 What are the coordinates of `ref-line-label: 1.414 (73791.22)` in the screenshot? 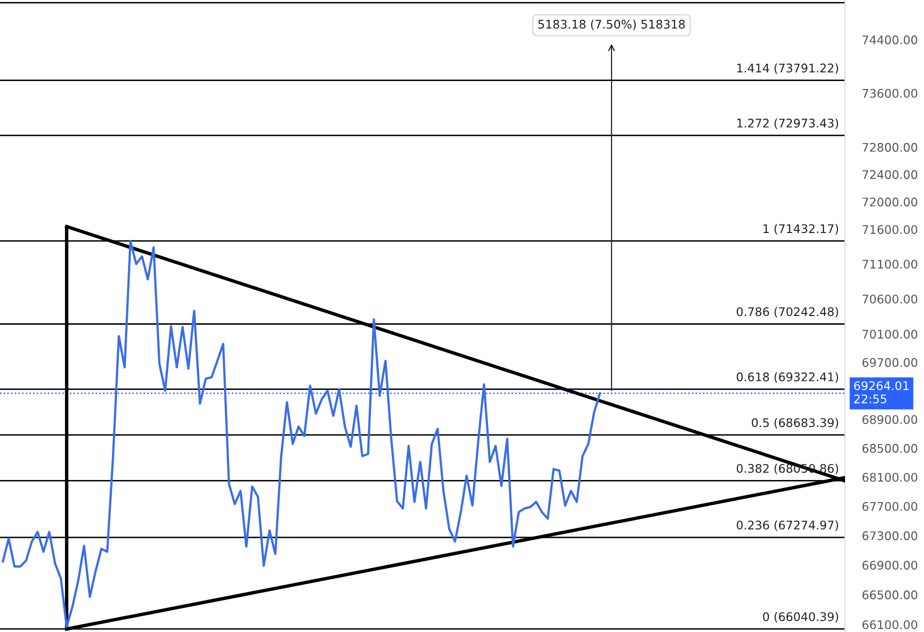 It's located at (787, 68).